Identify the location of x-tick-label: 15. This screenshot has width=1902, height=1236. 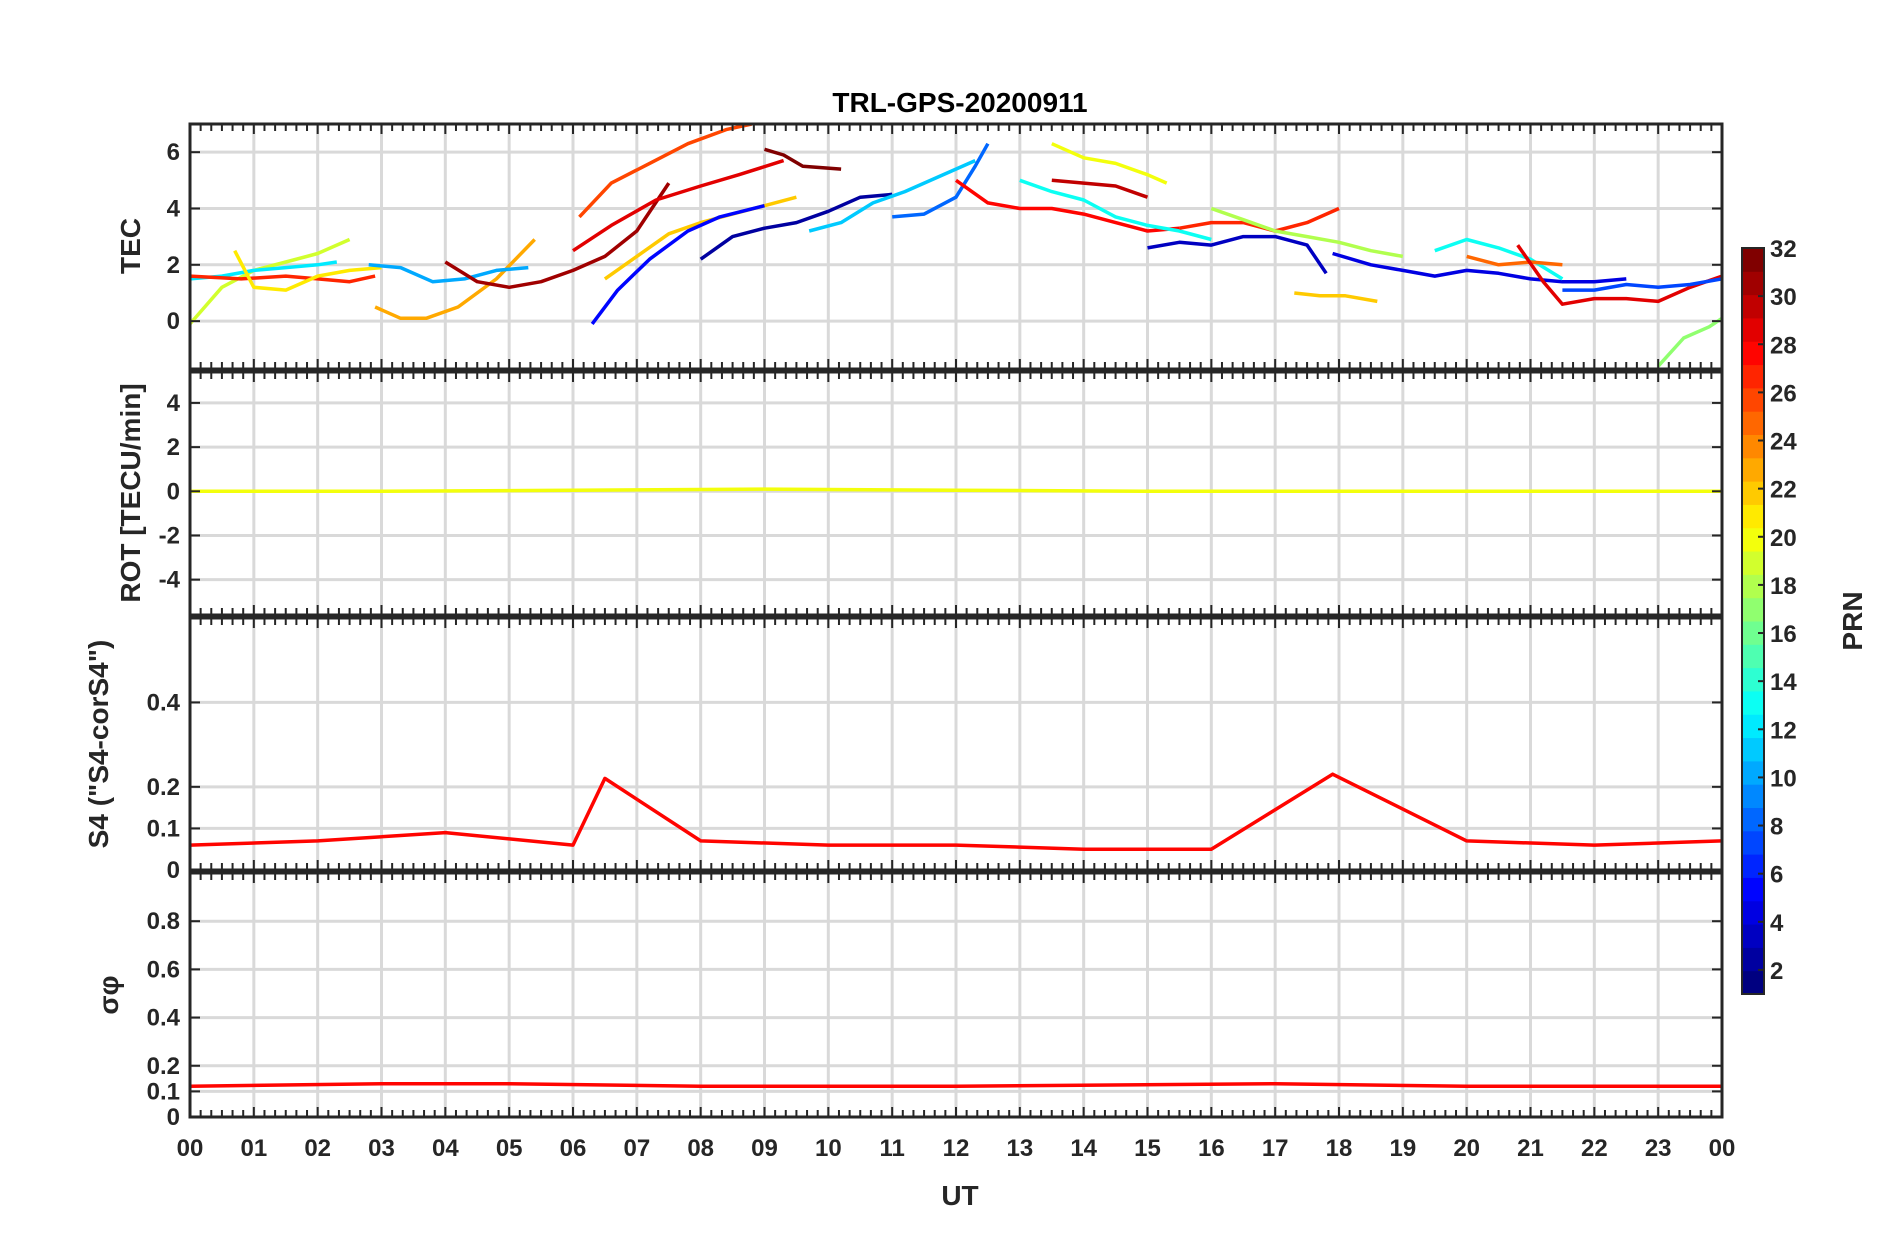
(1147, 1148).